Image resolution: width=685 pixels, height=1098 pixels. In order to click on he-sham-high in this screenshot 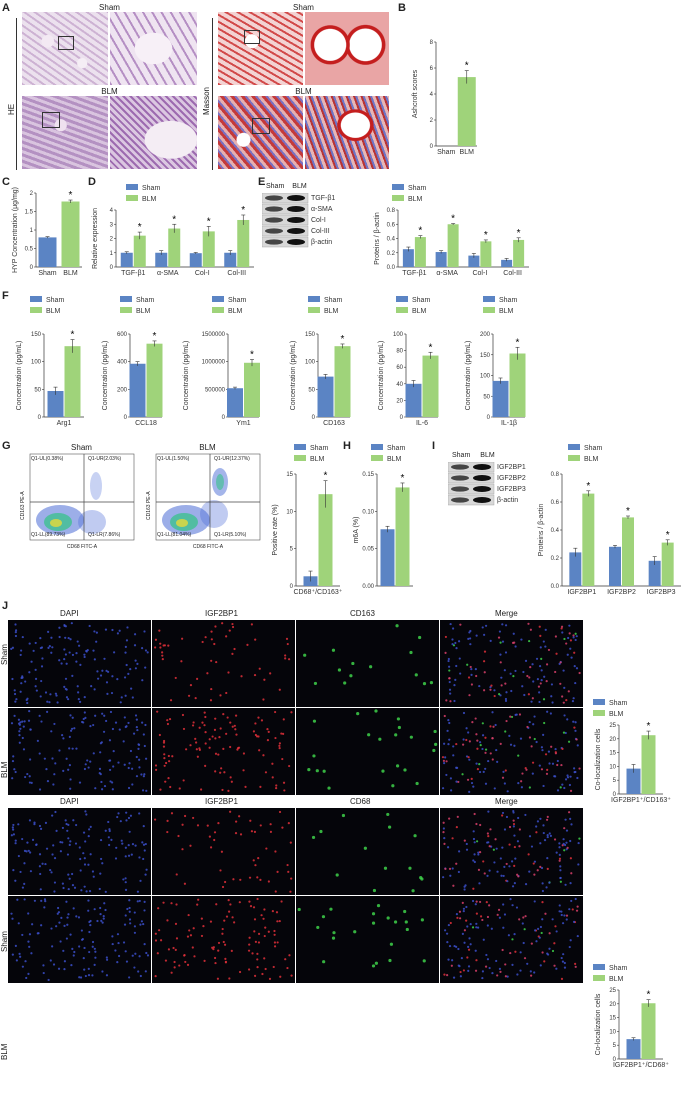, I will do `click(153, 48)`.